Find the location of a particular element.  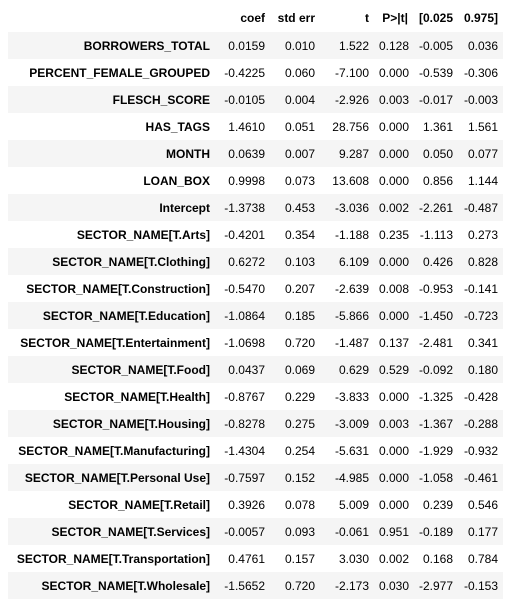

cell-ci-low: -1.367 is located at coordinates (435, 423).